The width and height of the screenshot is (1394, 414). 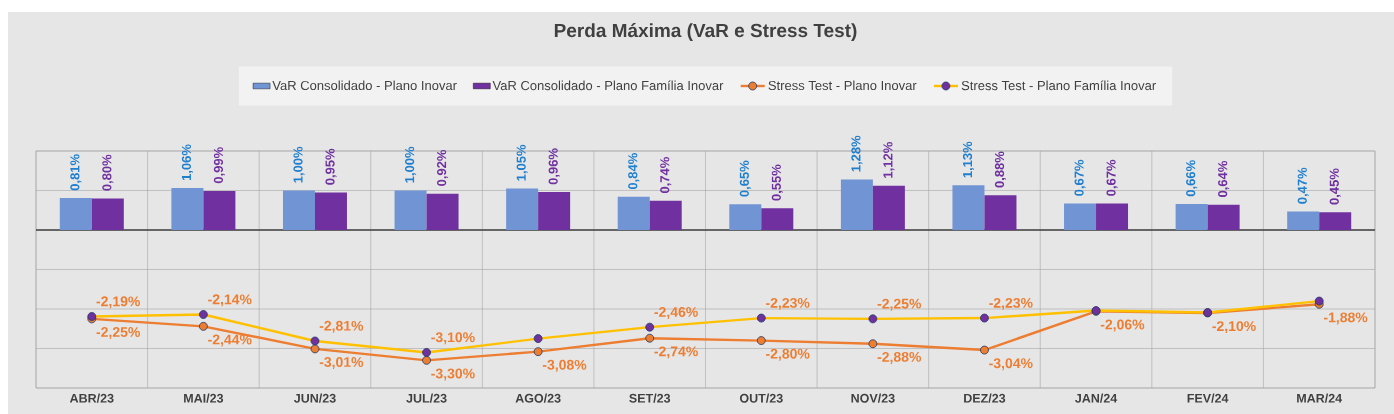 I want to click on data-label: 0,99%, so click(x=219, y=165).